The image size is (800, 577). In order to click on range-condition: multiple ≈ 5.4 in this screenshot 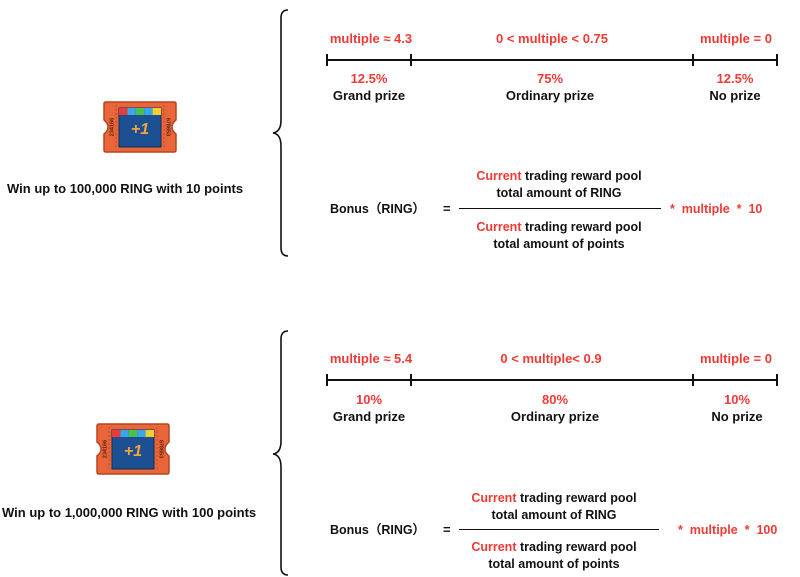, I will do `click(371, 358)`.